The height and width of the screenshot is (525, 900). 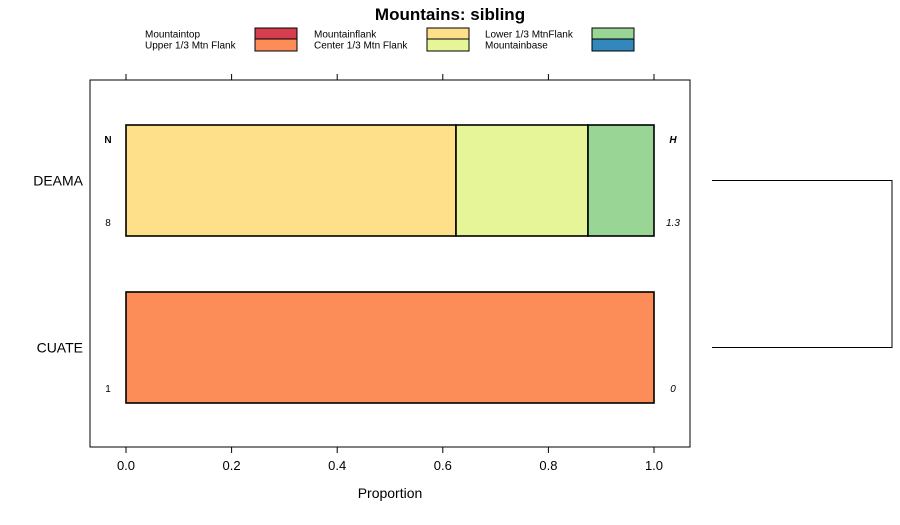 I want to click on legend-label: Upper 1/3 Mtn Flank, so click(x=191, y=46).